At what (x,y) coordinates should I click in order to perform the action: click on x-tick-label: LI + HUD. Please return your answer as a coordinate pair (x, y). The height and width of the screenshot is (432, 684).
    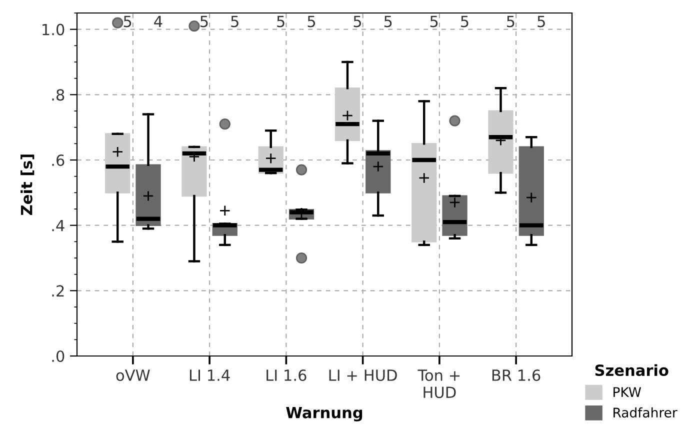
    Looking at the image, I should click on (363, 376).